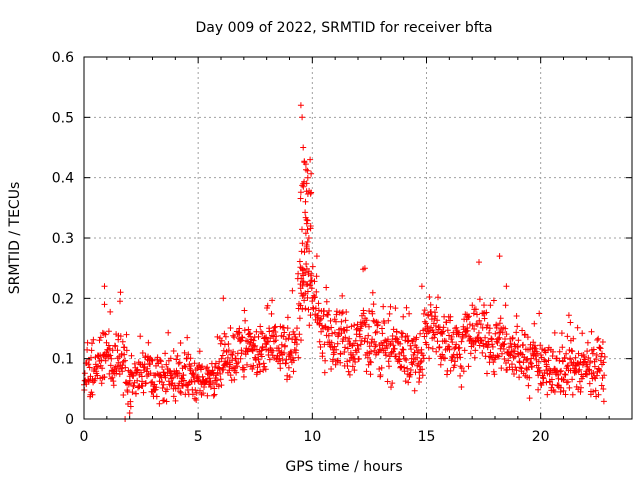 The image size is (640, 484). I want to click on x-tick-label: 15, so click(427, 437).